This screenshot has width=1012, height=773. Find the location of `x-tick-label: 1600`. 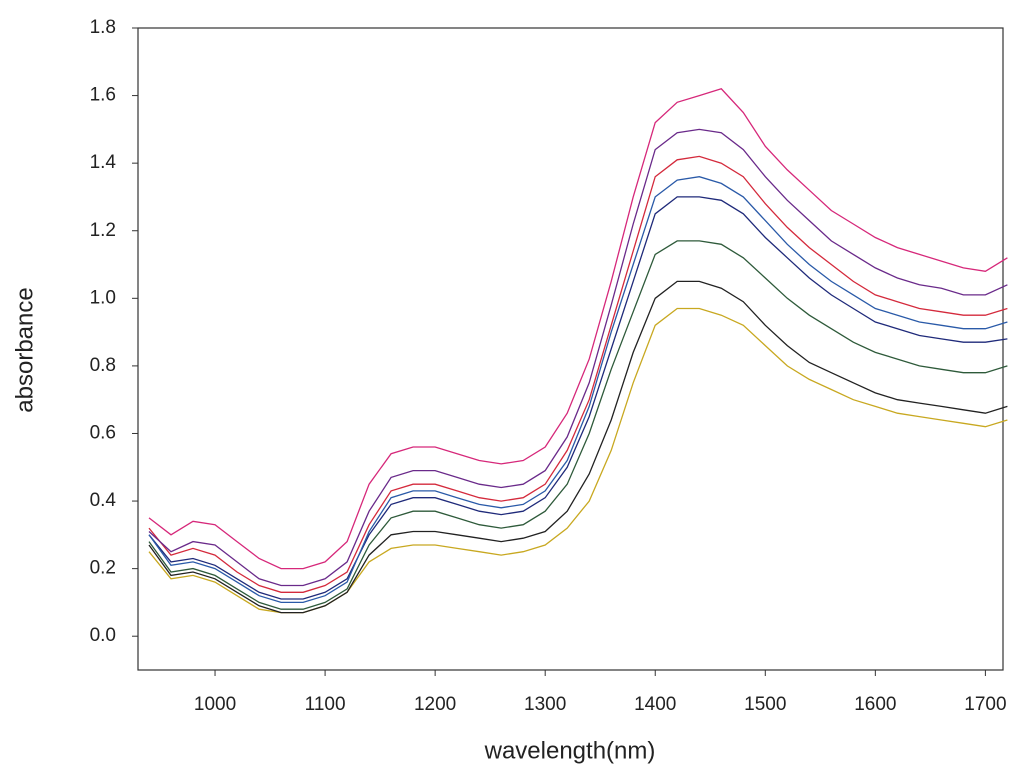

x-tick-label: 1600 is located at coordinates (875, 704).